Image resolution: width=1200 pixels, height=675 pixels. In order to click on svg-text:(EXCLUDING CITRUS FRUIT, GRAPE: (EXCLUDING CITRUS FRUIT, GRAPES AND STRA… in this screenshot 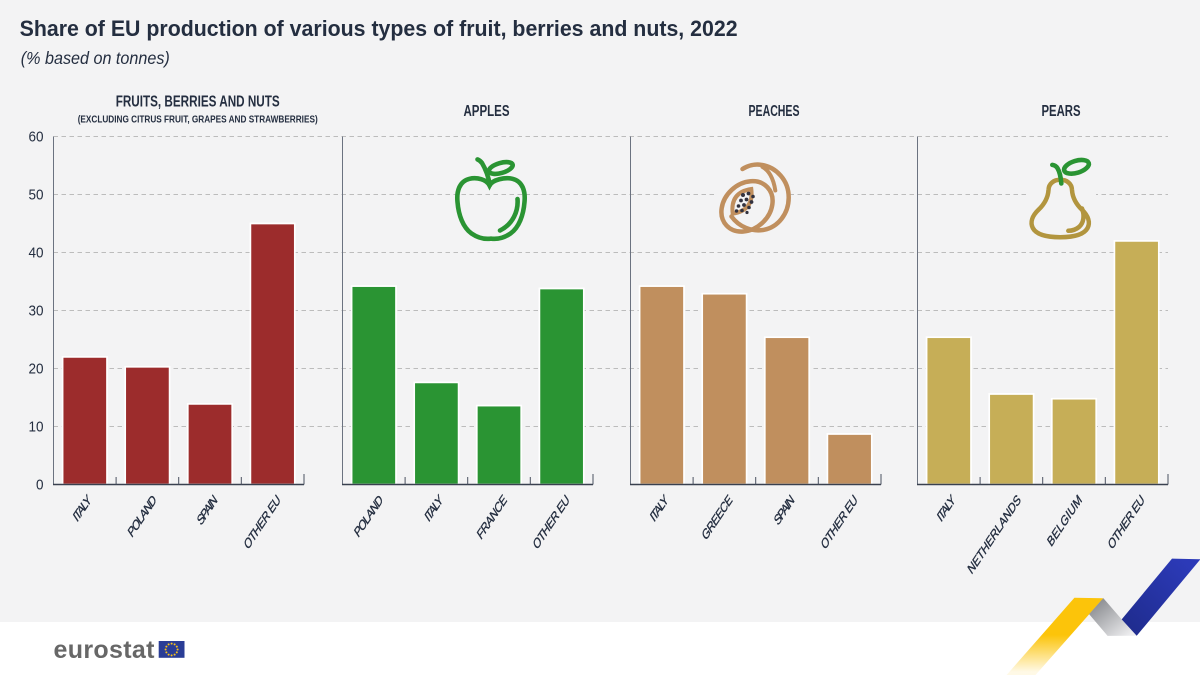, I will do `click(198, 119)`.